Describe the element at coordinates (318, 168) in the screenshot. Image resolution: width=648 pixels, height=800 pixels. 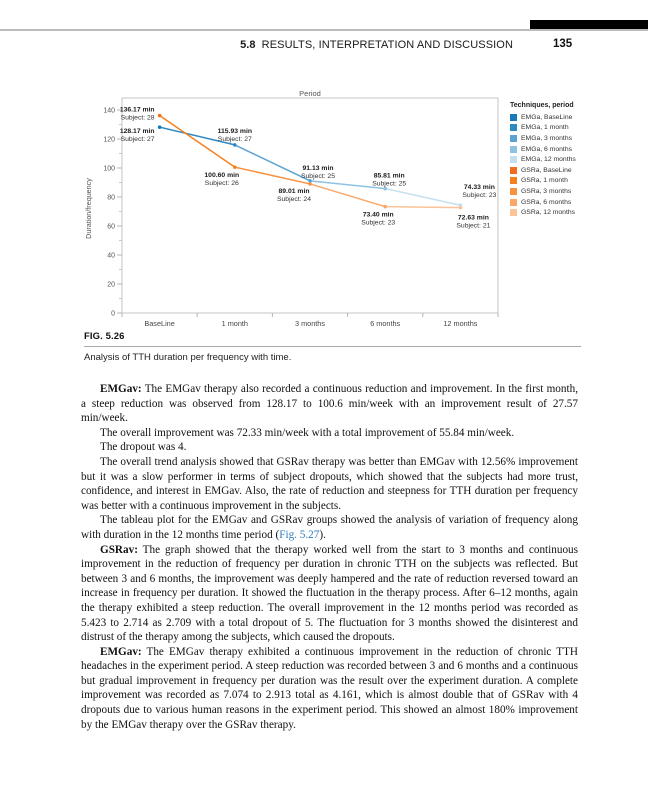
I see `point-value-label: 91.13 min` at that location.